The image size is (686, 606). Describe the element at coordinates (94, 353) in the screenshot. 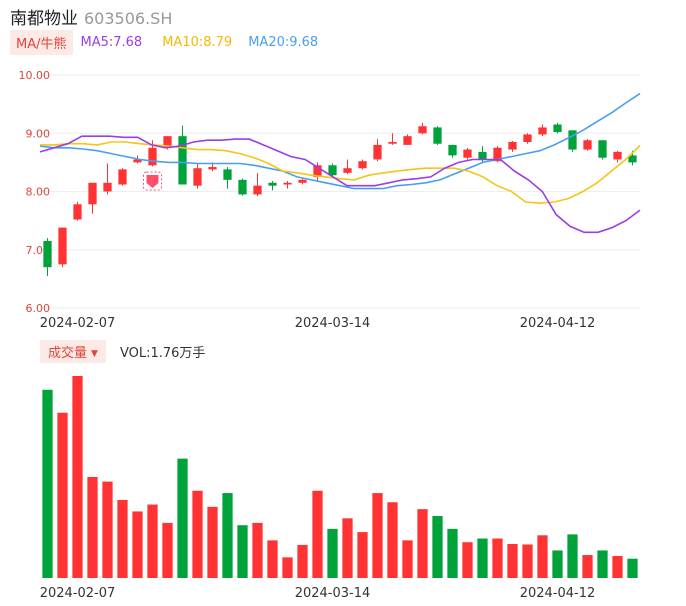

I see `caret-down-icon: ▼` at that location.